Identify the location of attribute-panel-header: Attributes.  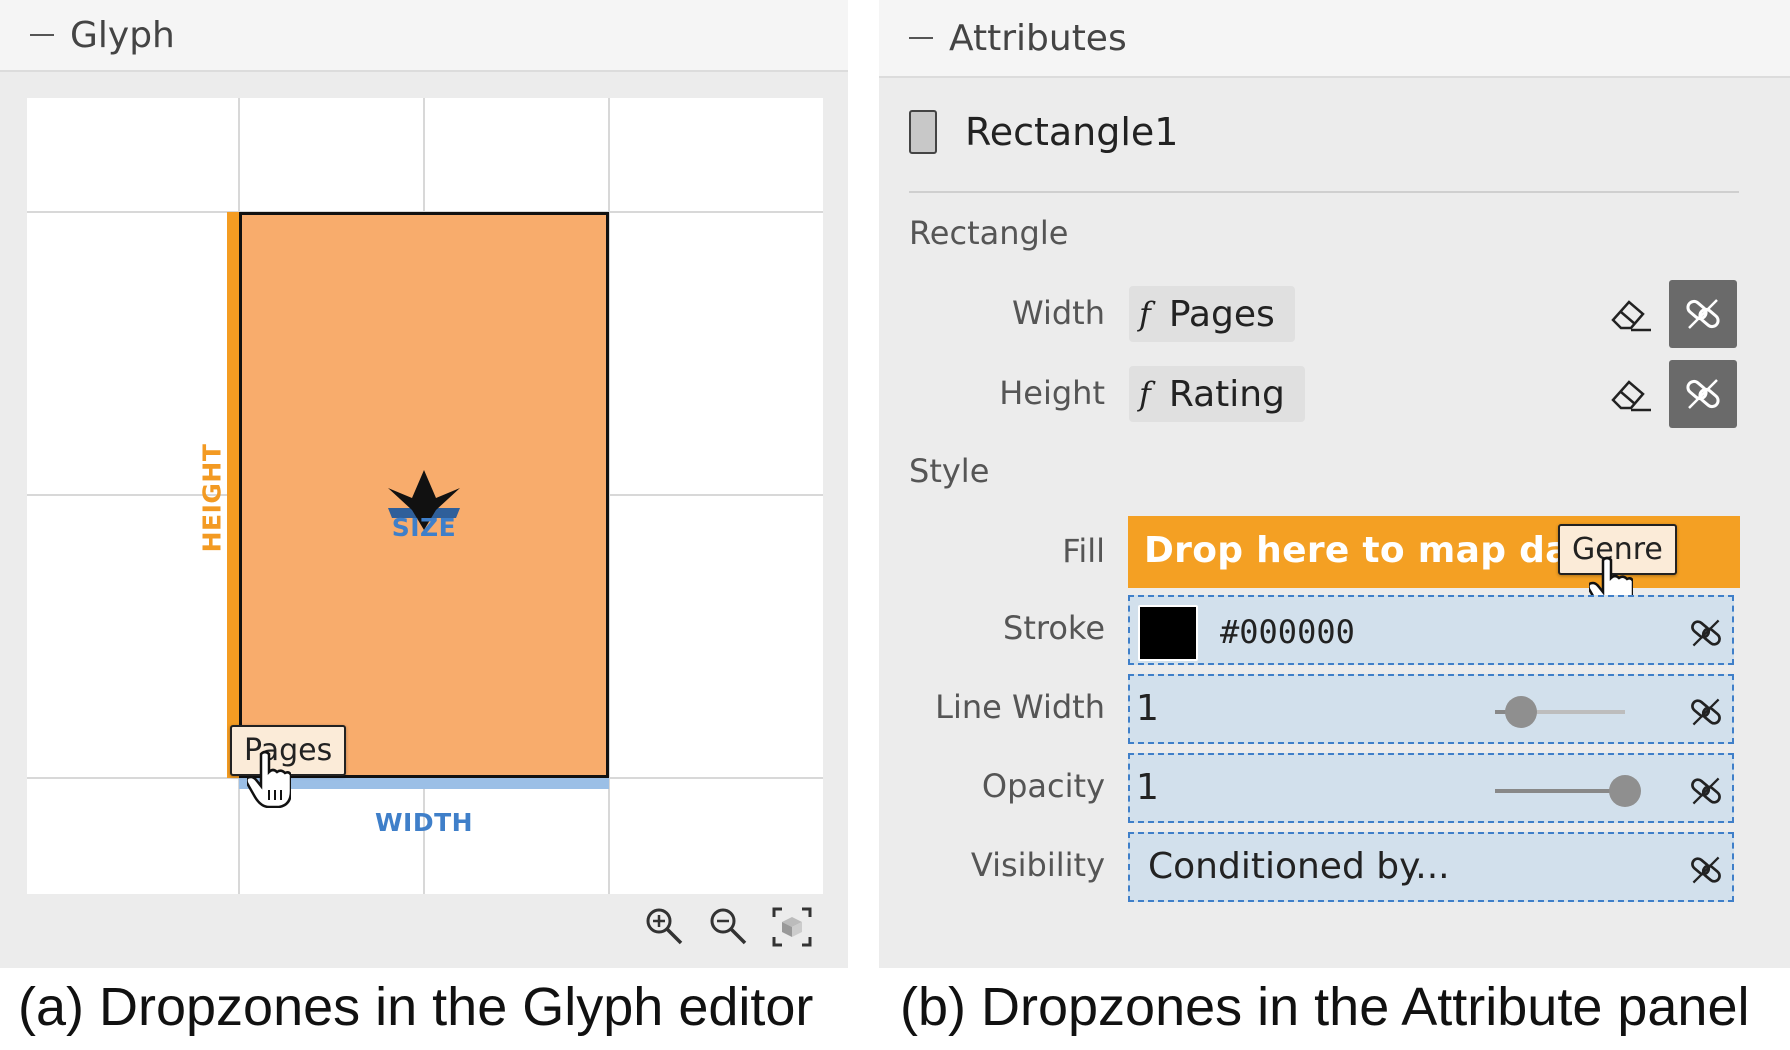
(1334, 39).